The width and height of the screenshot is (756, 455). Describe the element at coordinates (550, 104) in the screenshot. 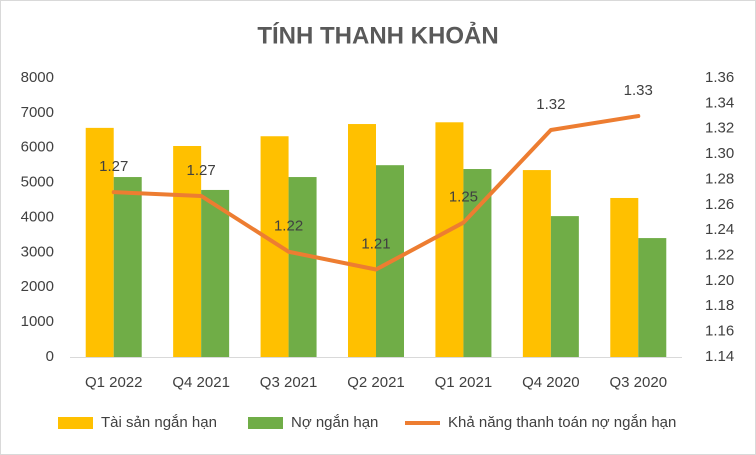

I see `data-label: 1.32` at that location.